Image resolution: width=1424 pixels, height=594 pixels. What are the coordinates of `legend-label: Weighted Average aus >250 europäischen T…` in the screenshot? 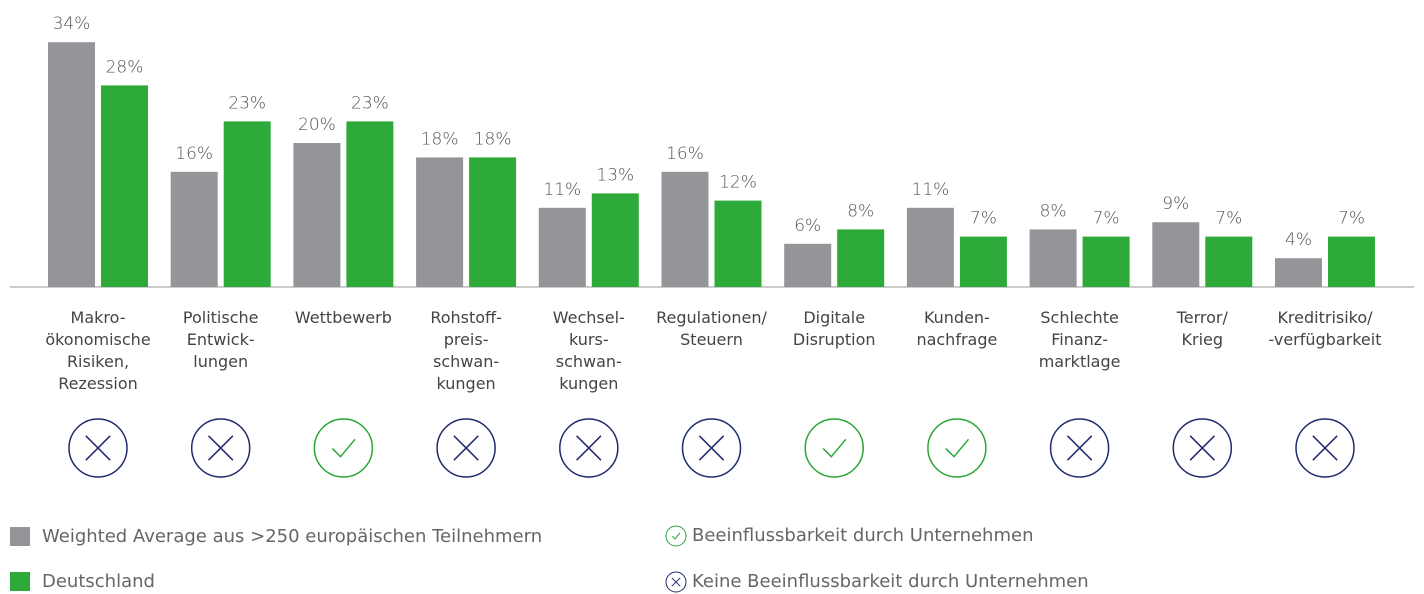 It's located at (292, 536).